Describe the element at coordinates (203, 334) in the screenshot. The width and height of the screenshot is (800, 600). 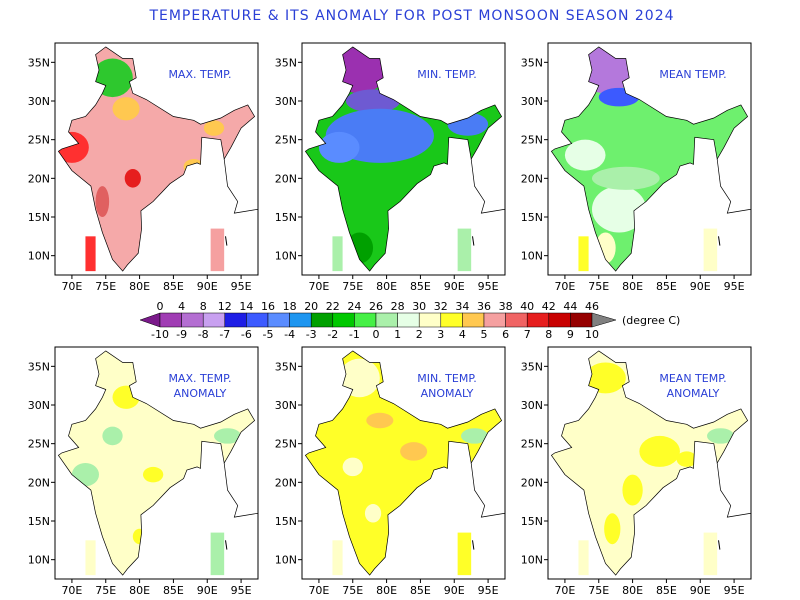
I see `colorbar-label: -8` at that location.